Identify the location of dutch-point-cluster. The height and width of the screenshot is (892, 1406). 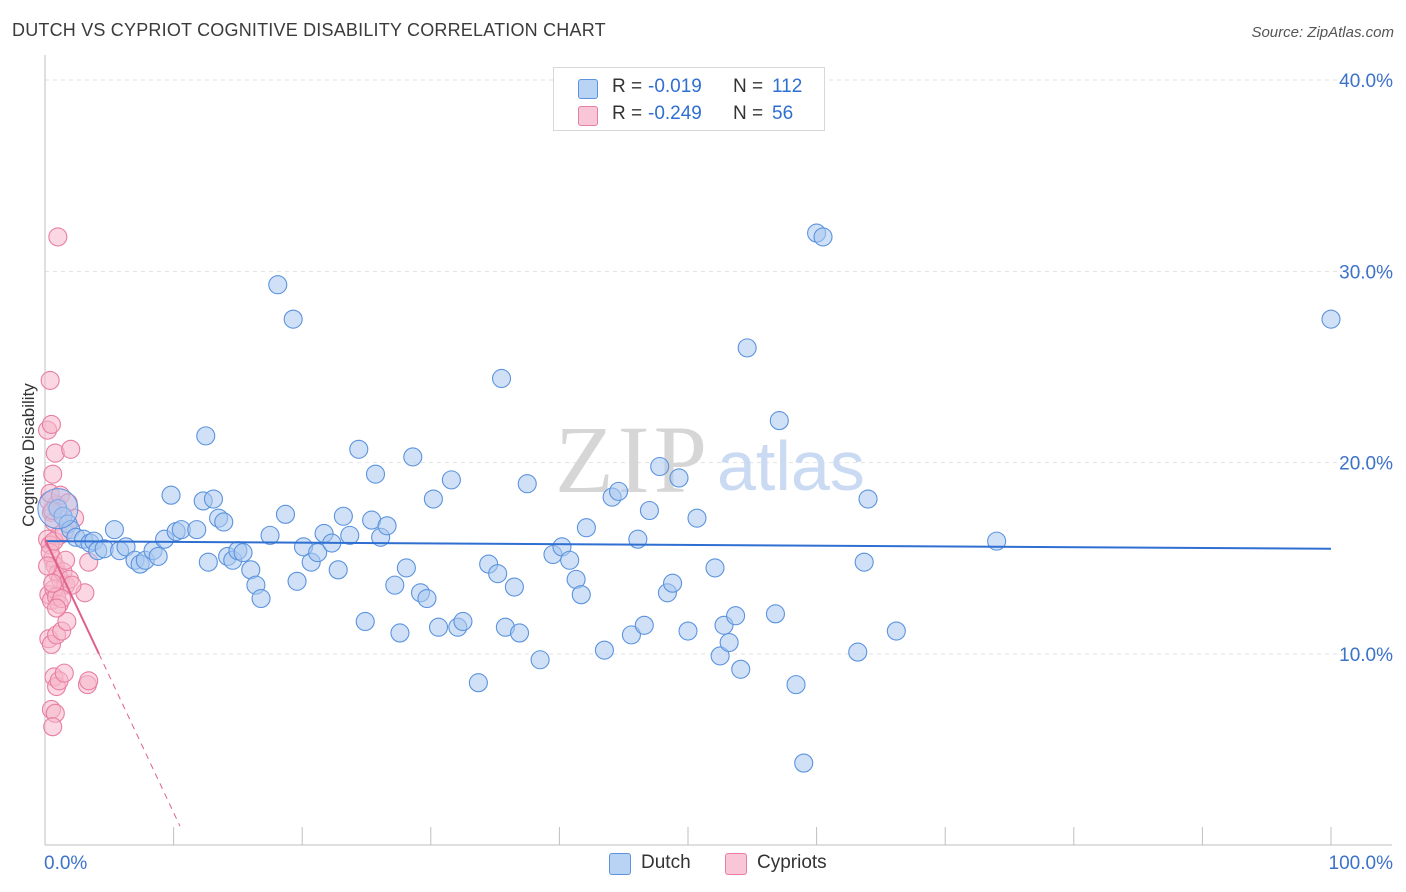
(58, 509).